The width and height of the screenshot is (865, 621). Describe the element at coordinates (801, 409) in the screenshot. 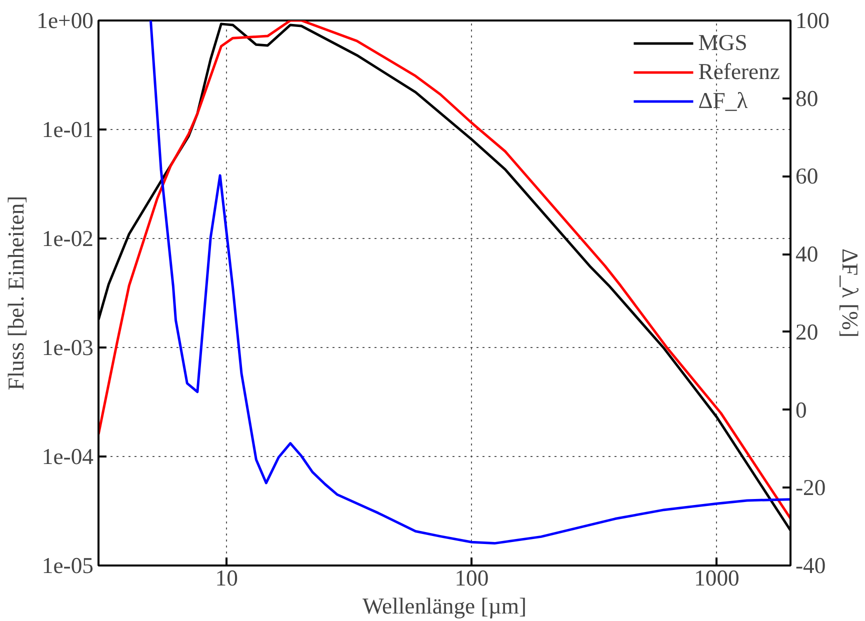

I see `y2-tick-label: 0` at that location.